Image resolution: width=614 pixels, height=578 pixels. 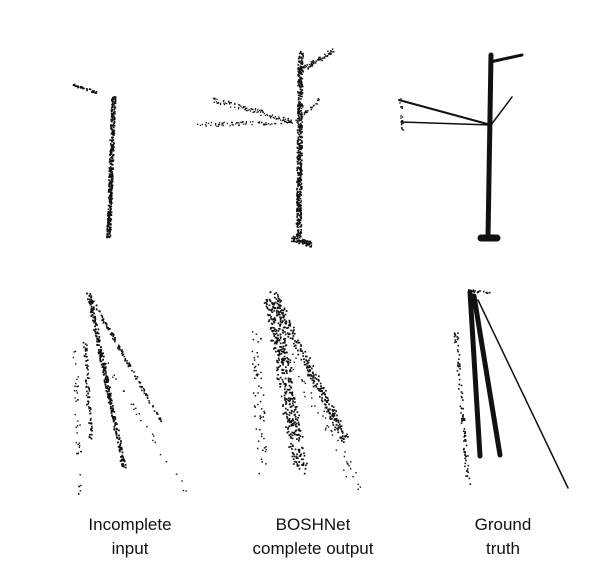 What do you see at coordinates (94, 161) in the screenshot?
I see `panel-incomplete-side-view` at bounding box center [94, 161].